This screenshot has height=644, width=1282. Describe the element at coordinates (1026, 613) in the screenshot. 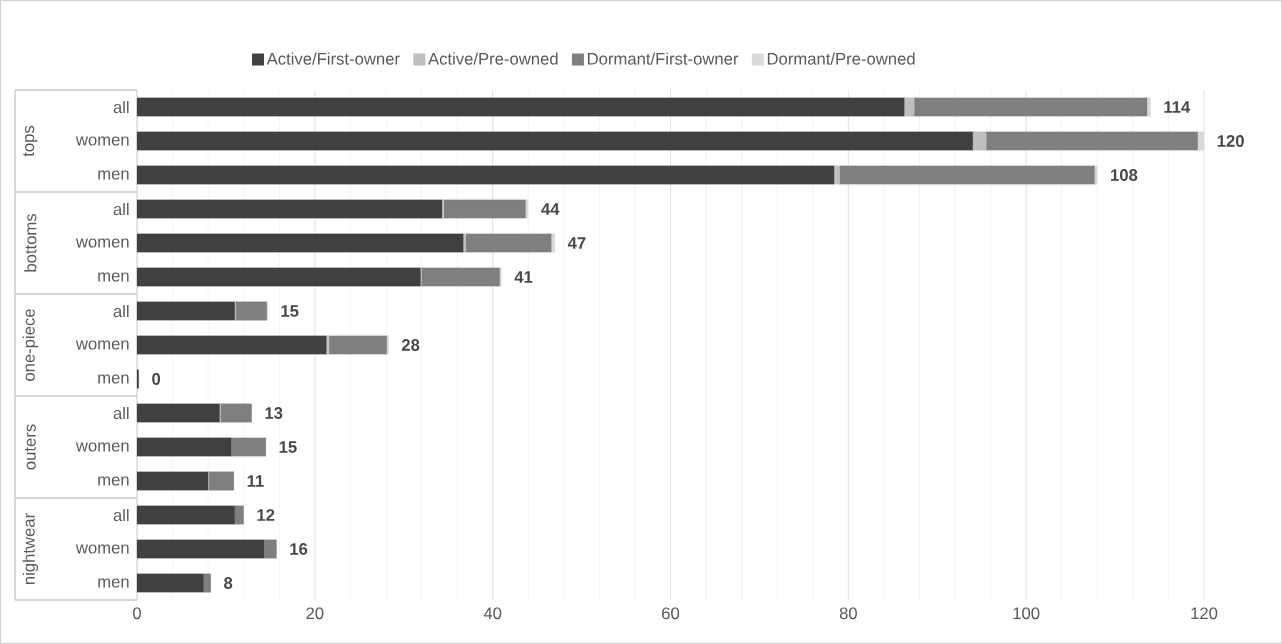

I see `x-tick-label: 100` at that location.